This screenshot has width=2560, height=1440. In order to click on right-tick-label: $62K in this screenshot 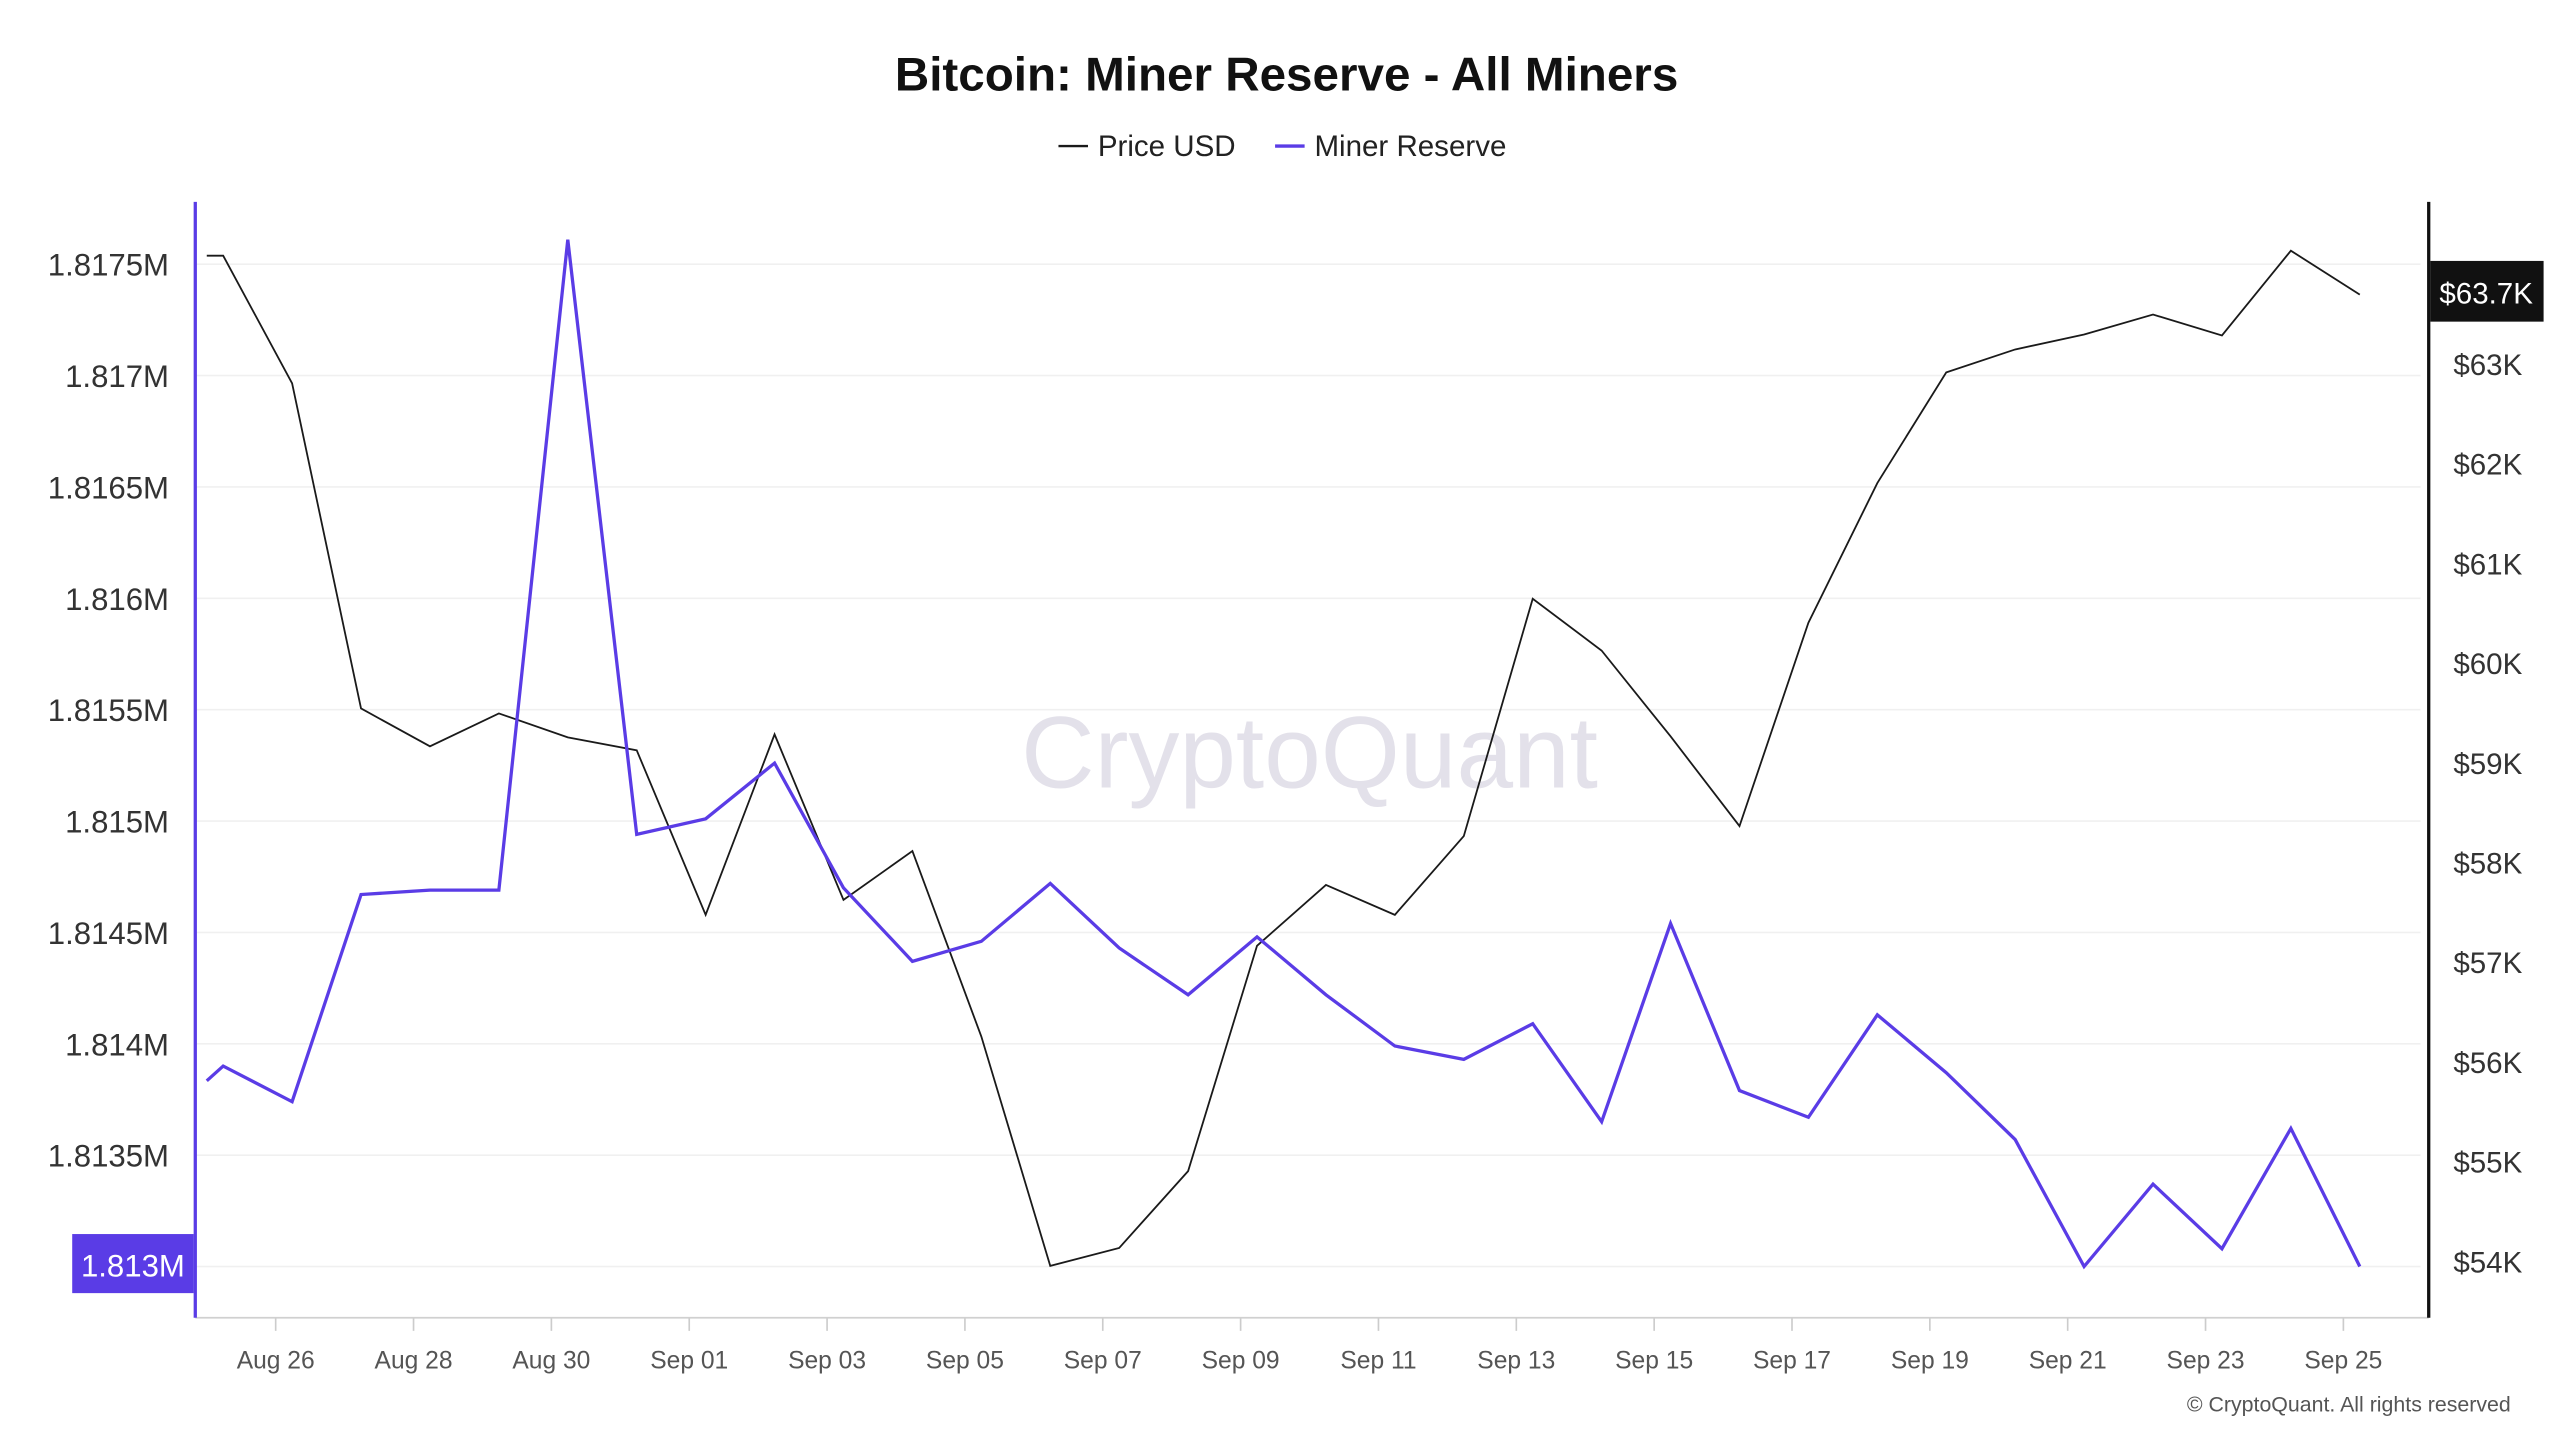, I will do `click(2487, 465)`.